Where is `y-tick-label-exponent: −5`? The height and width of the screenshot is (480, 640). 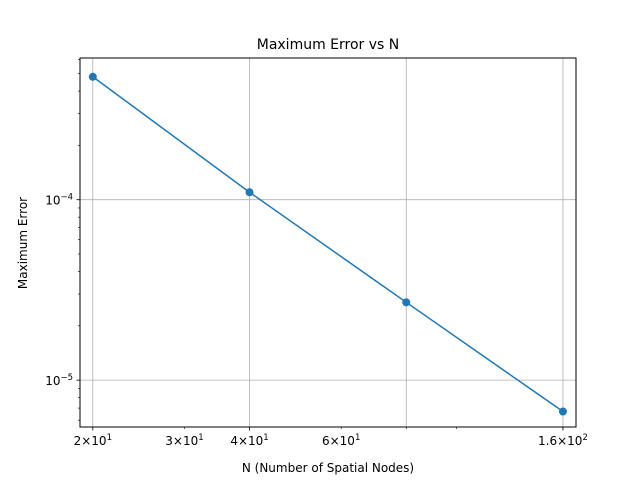
y-tick-label-exponent: −5 is located at coordinates (66, 378).